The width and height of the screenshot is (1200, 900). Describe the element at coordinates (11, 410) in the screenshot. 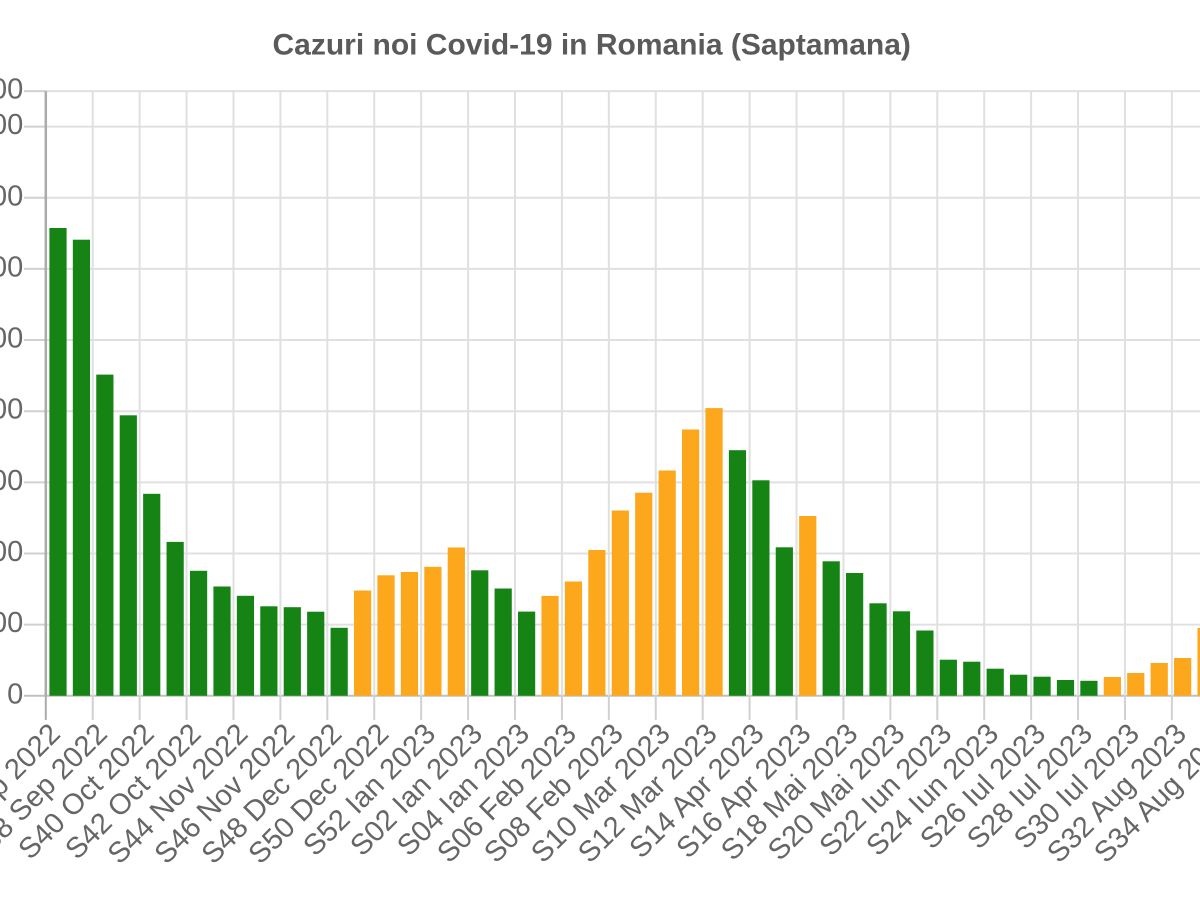

I see `svg-text: 80000` at that location.